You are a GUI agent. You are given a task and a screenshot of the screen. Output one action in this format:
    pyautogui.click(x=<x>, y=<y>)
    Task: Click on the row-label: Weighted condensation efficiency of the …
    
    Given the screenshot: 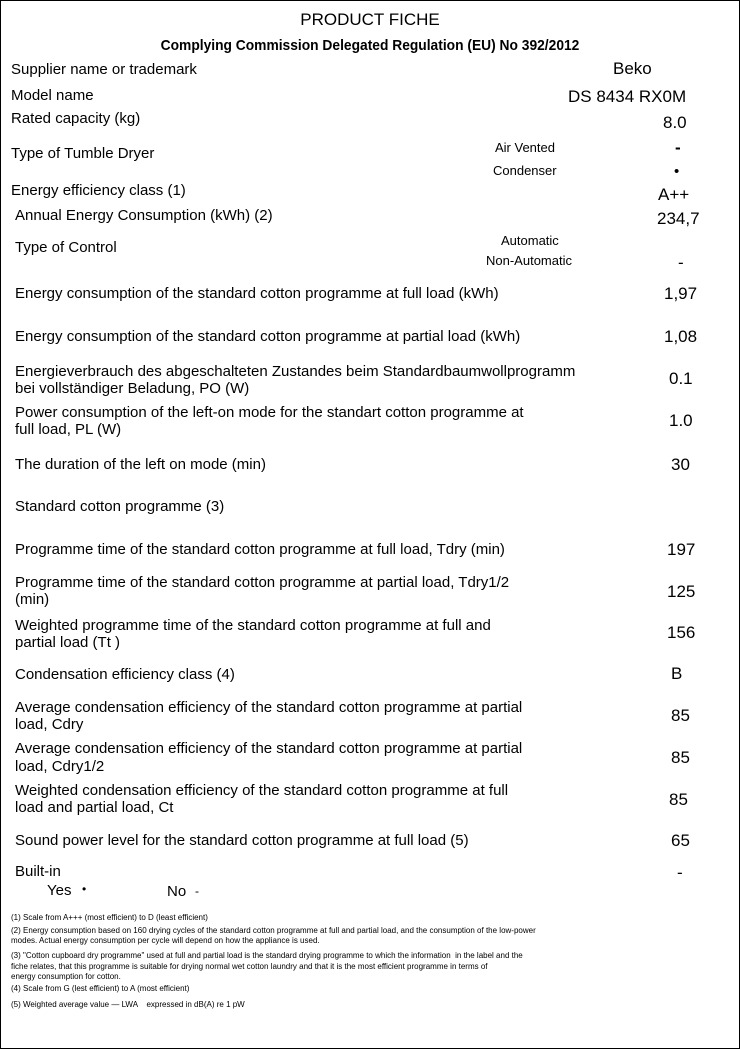 What is the action you would take?
    pyautogui.click(x=262, y=790)
    